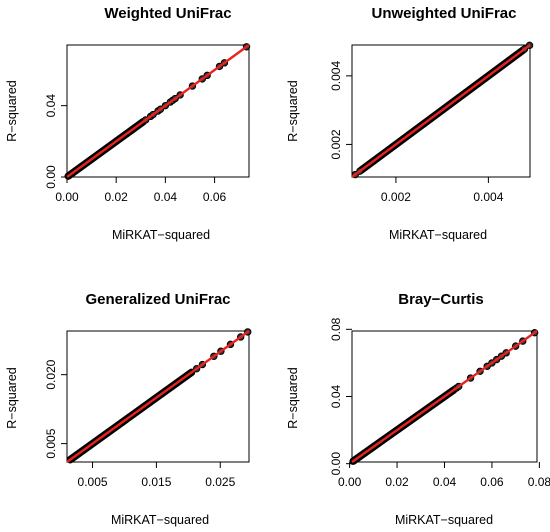 This screenshot has width=550, height=532. Describe the element at coordinates (220, 482) in the screenshot. I see `x-tick-label: 0.025` at that location.